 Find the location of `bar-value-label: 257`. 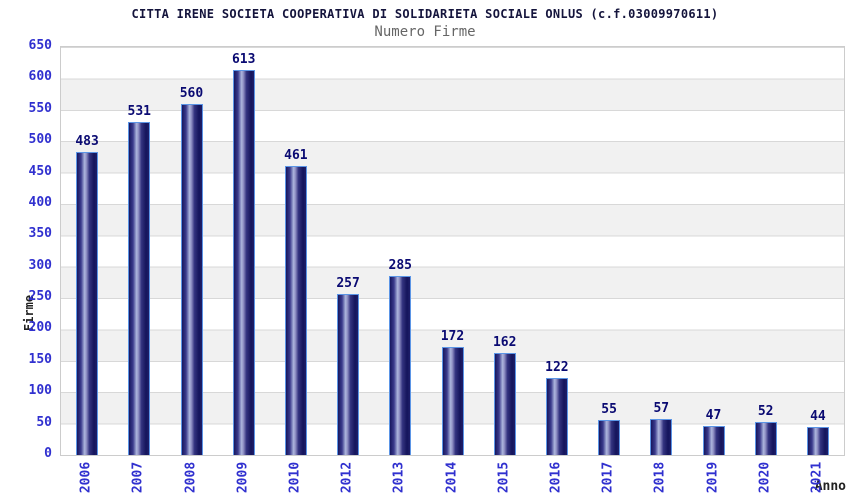

bar-value-label: 257 is located at coordinates (348, 283).